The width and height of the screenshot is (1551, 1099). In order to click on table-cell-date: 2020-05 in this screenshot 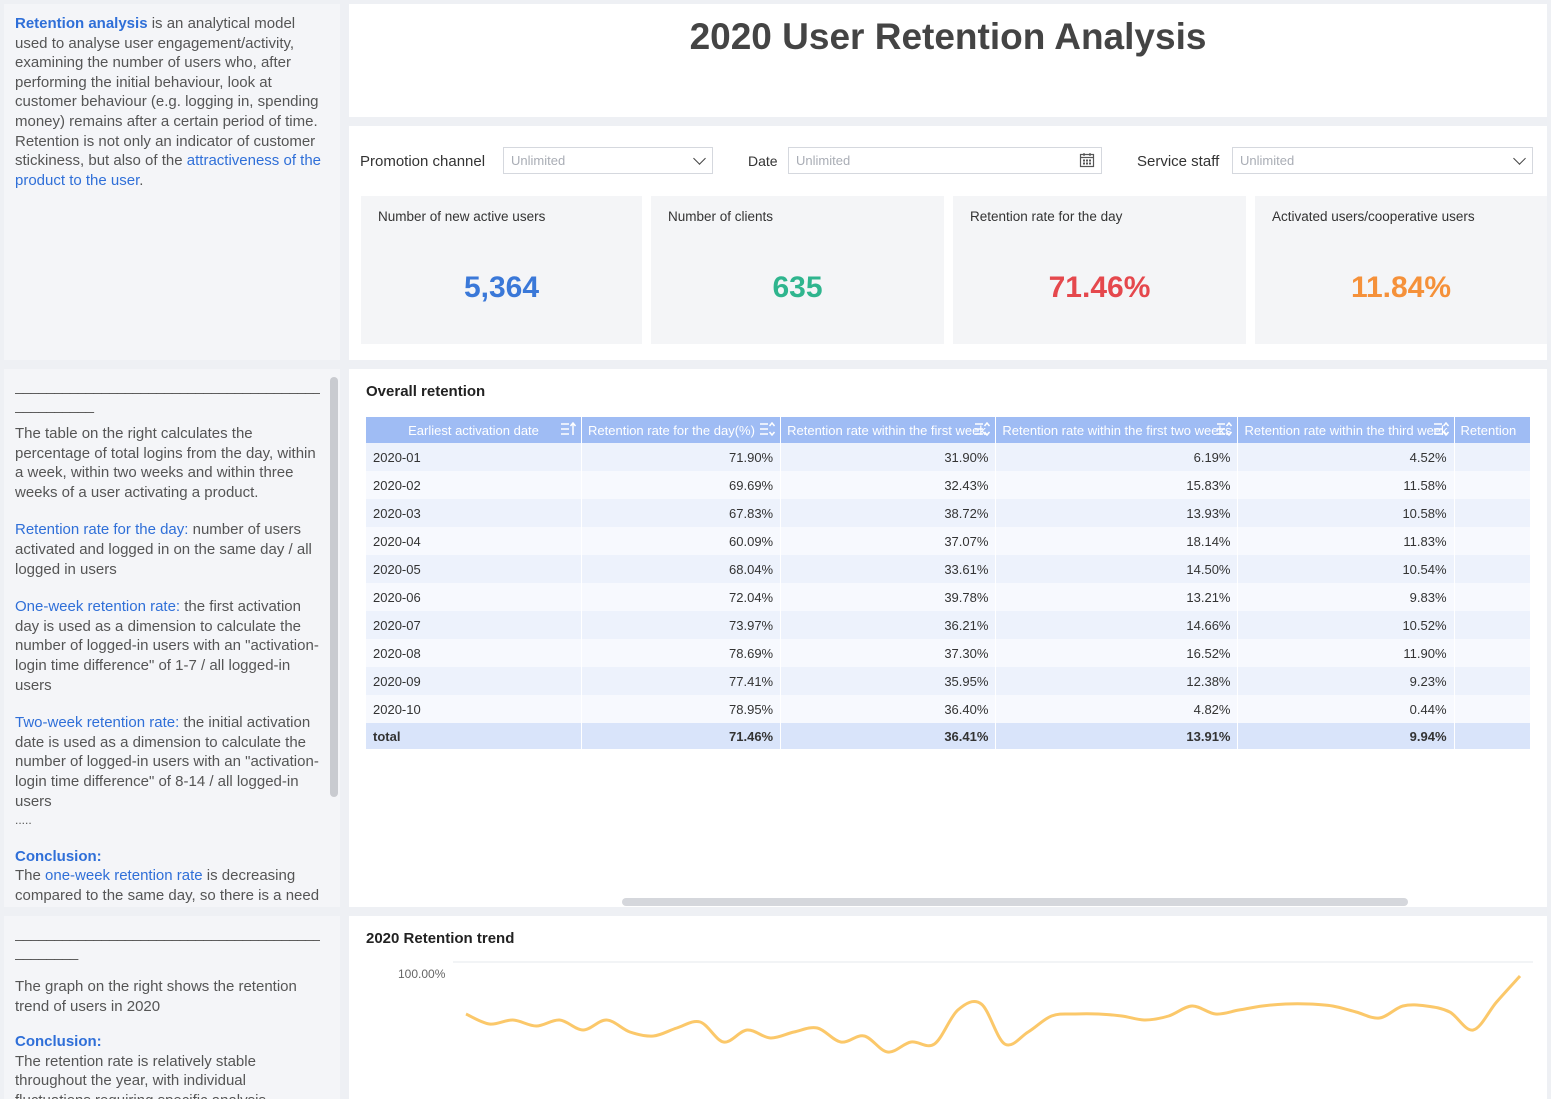, I will do `click(474, 569)`.